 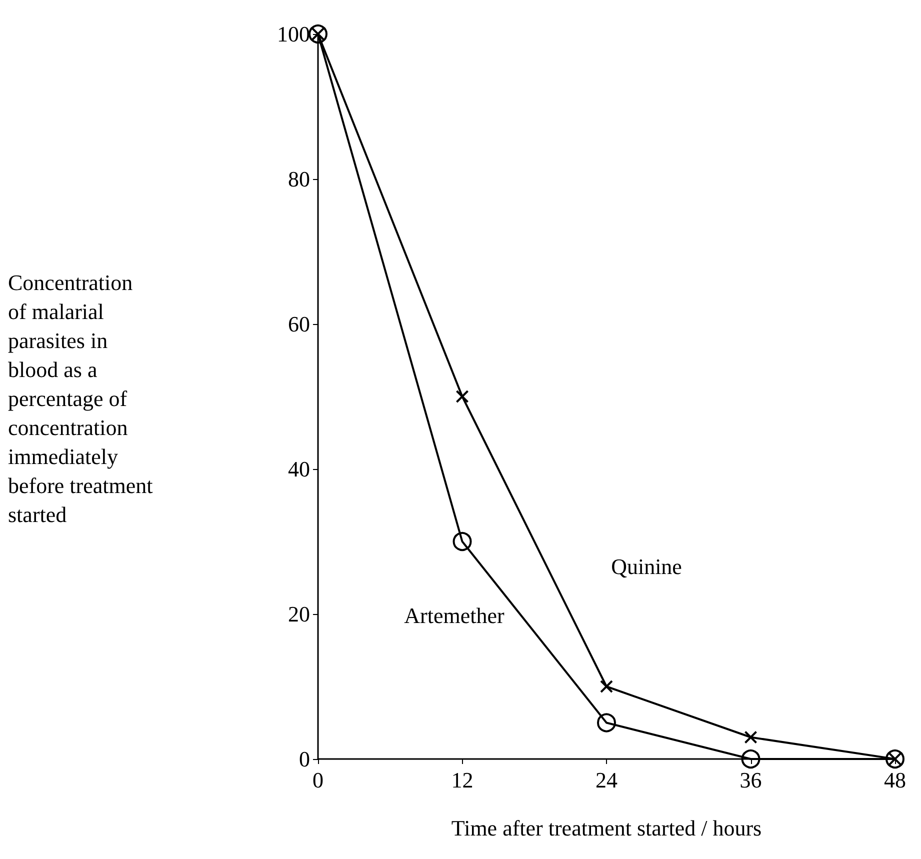 I want to click on x-tick-label: 24, so click(x=607, y=780).